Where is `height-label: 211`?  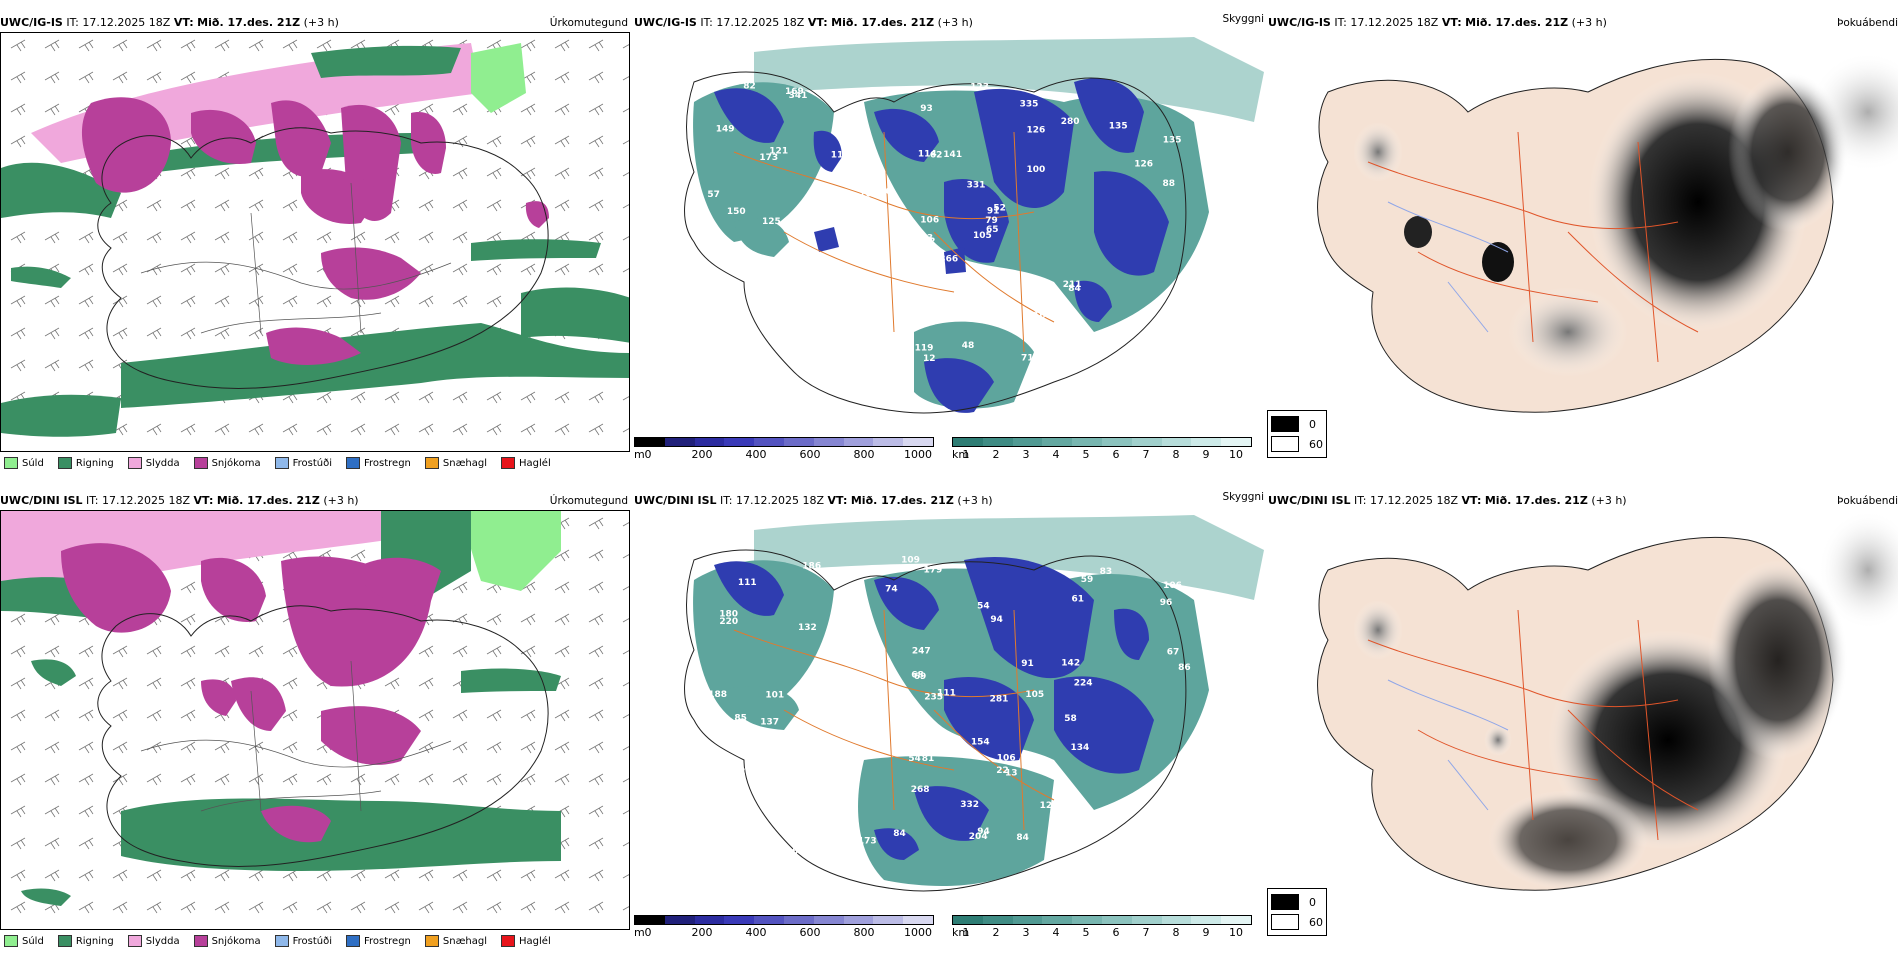 height-label: 211 is located at coordinates (1072, 285).